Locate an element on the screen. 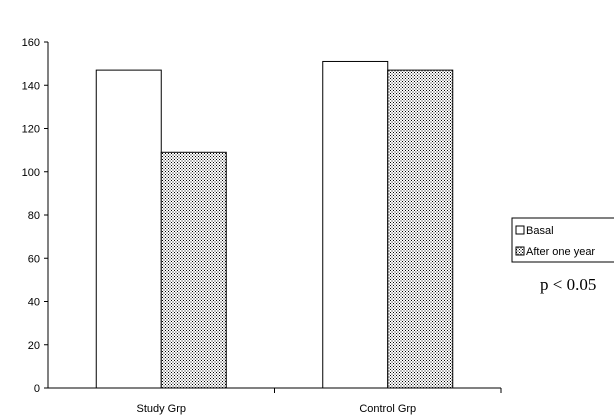 The width and height of the screenshot is (614, 420). y-tick-label: 100 is located at coordinates (31, 173).